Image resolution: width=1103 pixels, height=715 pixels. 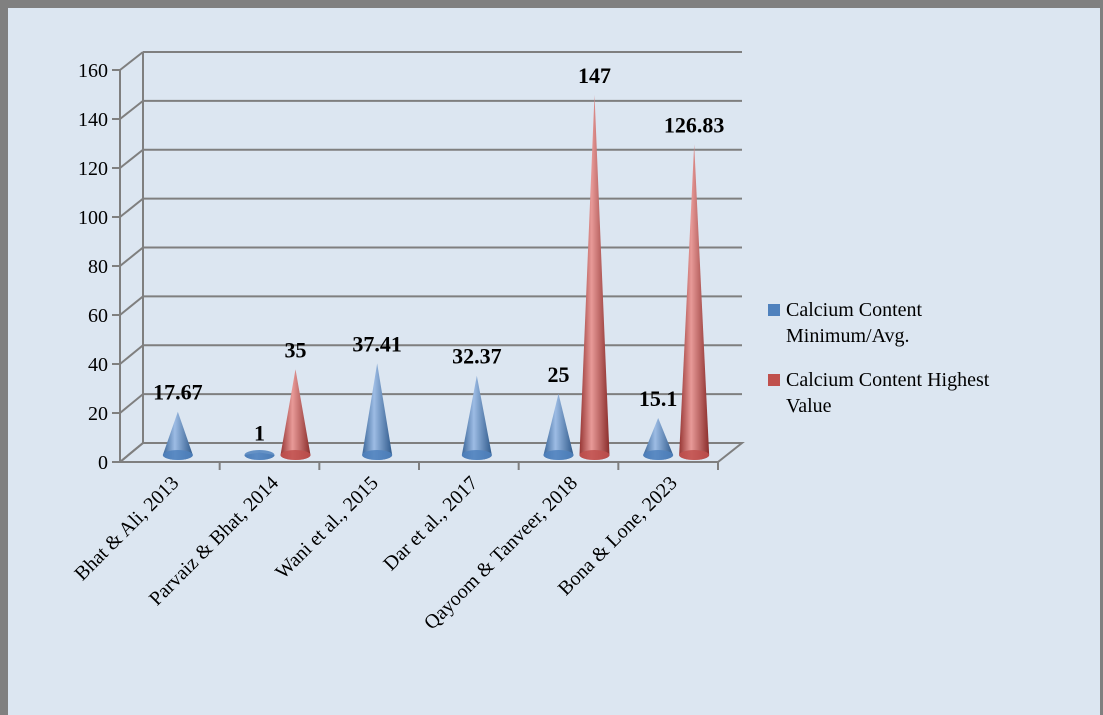 I want to click on data-label: 37.41, so click(x=377, y=343).